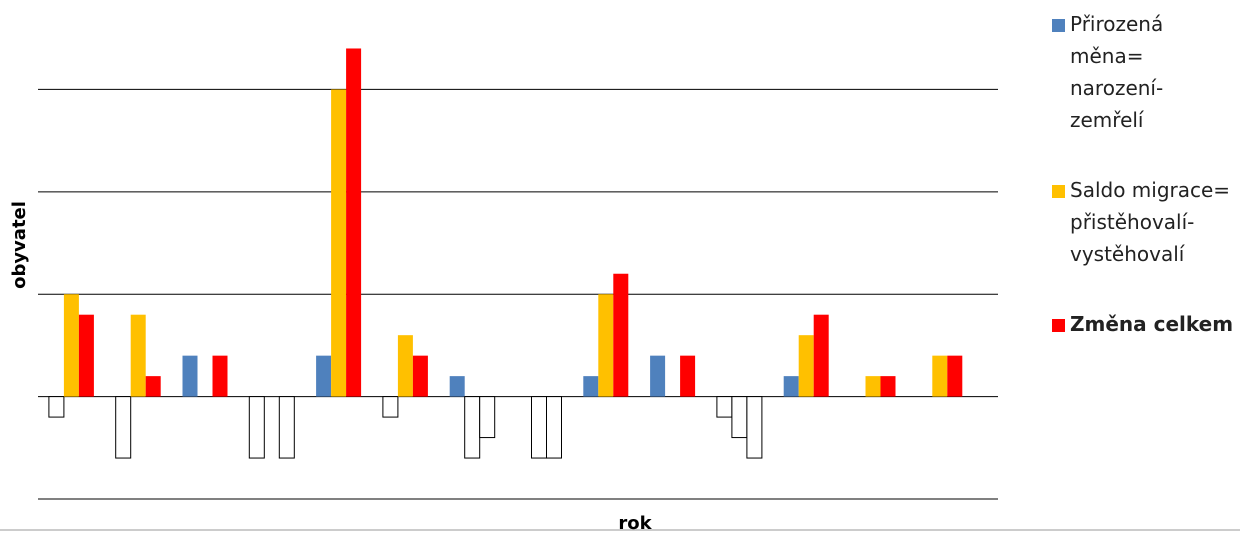  I want to click on legend-item: Saldo migrace= přistěhovalí-vystěhovalí, so click(1145, 222).